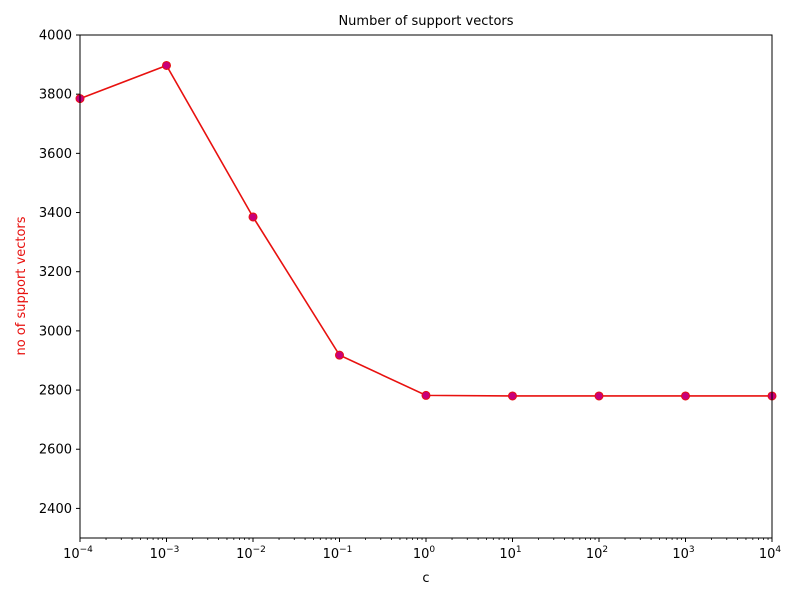 Image resolution: width=800 pixels, height=600 pixels. What do you see at coordinates (519, 550) in the screenshot?
I see `x-tick-exponent: 1` at bounding box center [519, 550].